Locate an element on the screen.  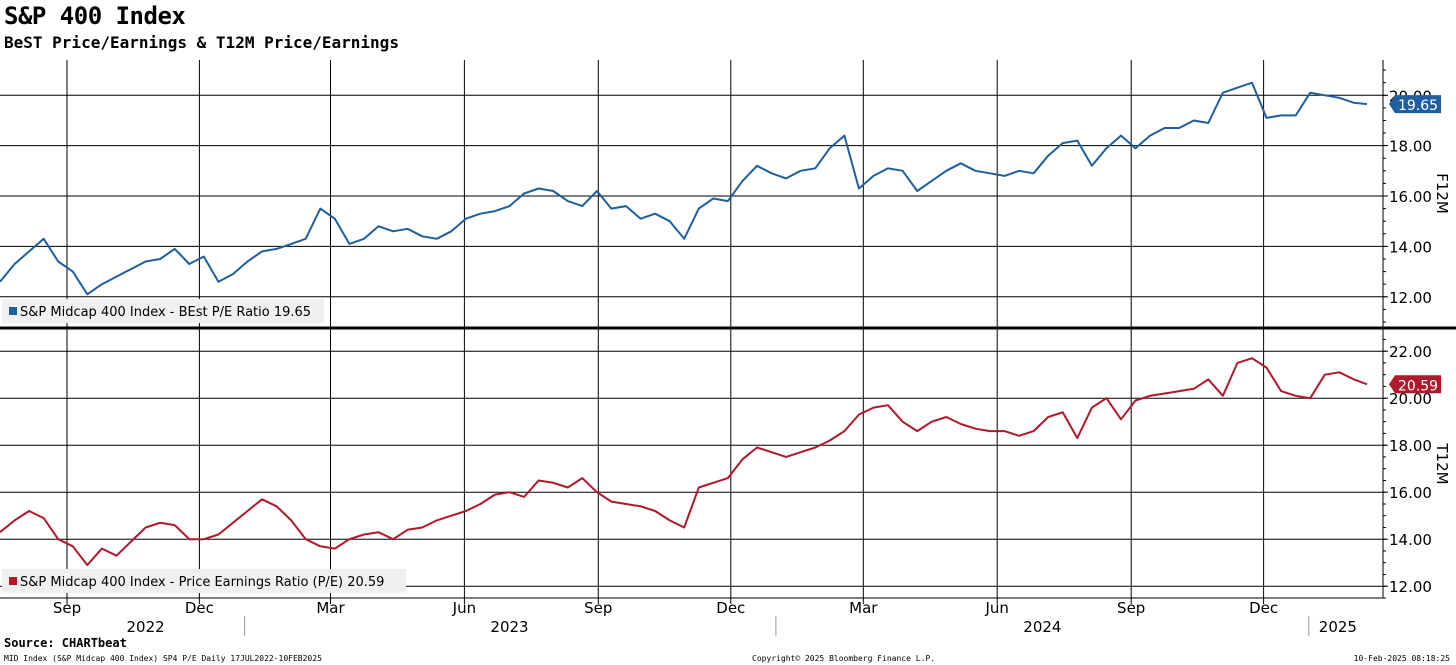
footer-copyright: Copyright© 2025 Bloomberg Finance L.P. is located at coordinates (844, 658).